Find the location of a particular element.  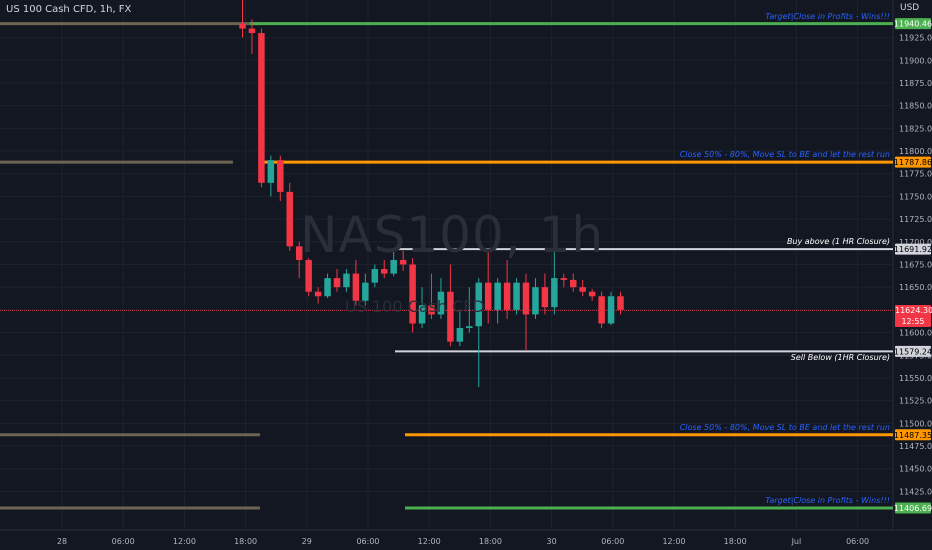

y-tick-label: 11550.00 is located at coordinates (915, 378).